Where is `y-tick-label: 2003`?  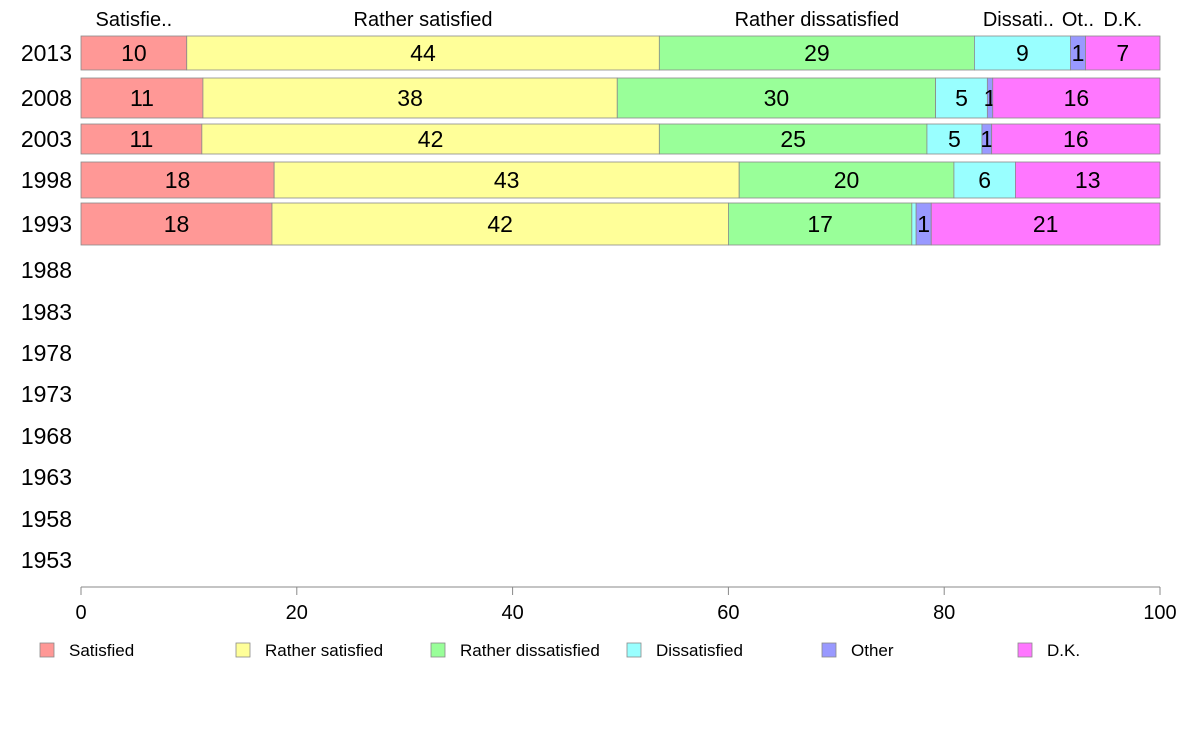 y-tick-label: 2003 is located at coordinates (46, 139).